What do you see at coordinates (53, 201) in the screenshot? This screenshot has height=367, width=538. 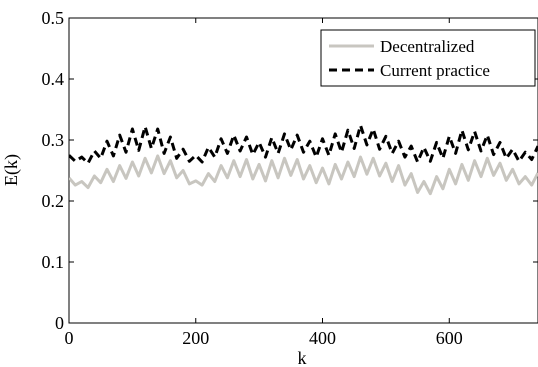 I see `y-tick-label: 0.2` at bounding box center [53, 201].